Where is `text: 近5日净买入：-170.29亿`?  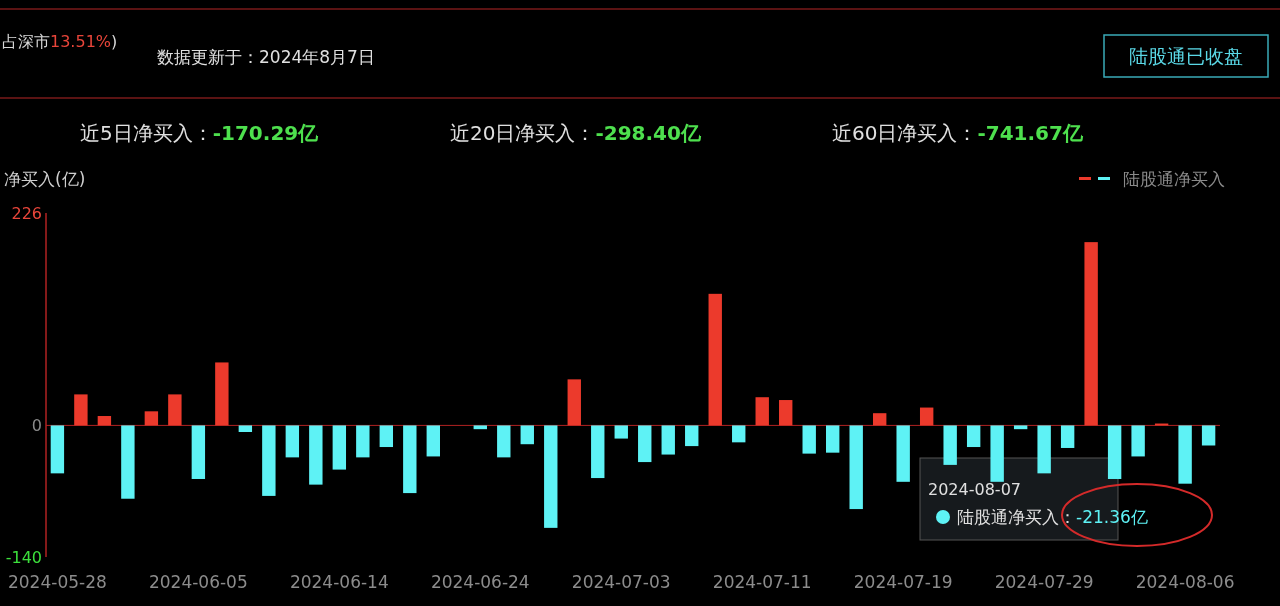
text: 近5日净买入：-170.29亿 is located at coordinates (200, 133).